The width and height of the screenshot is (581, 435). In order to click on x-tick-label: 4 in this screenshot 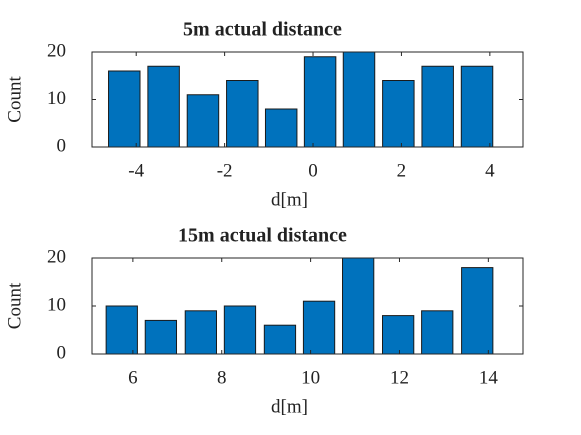, I will do `click(490, 170)`.